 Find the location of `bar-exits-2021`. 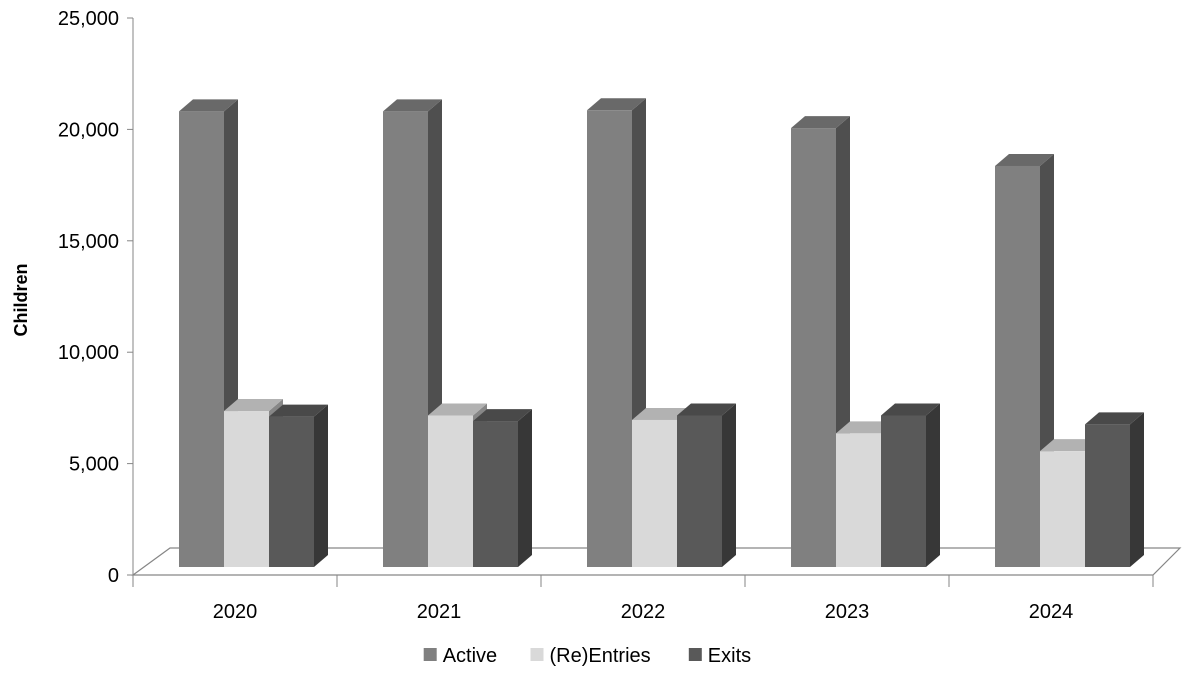

bar-exits-2021 is located at coordinates (502, 488).